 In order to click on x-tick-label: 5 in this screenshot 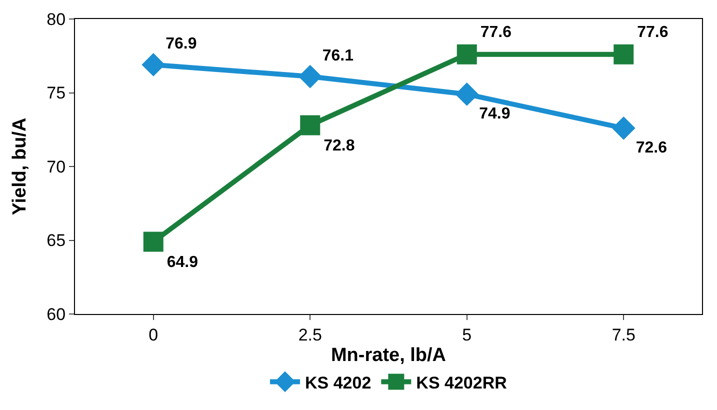, I will do `click(467, 334)`.